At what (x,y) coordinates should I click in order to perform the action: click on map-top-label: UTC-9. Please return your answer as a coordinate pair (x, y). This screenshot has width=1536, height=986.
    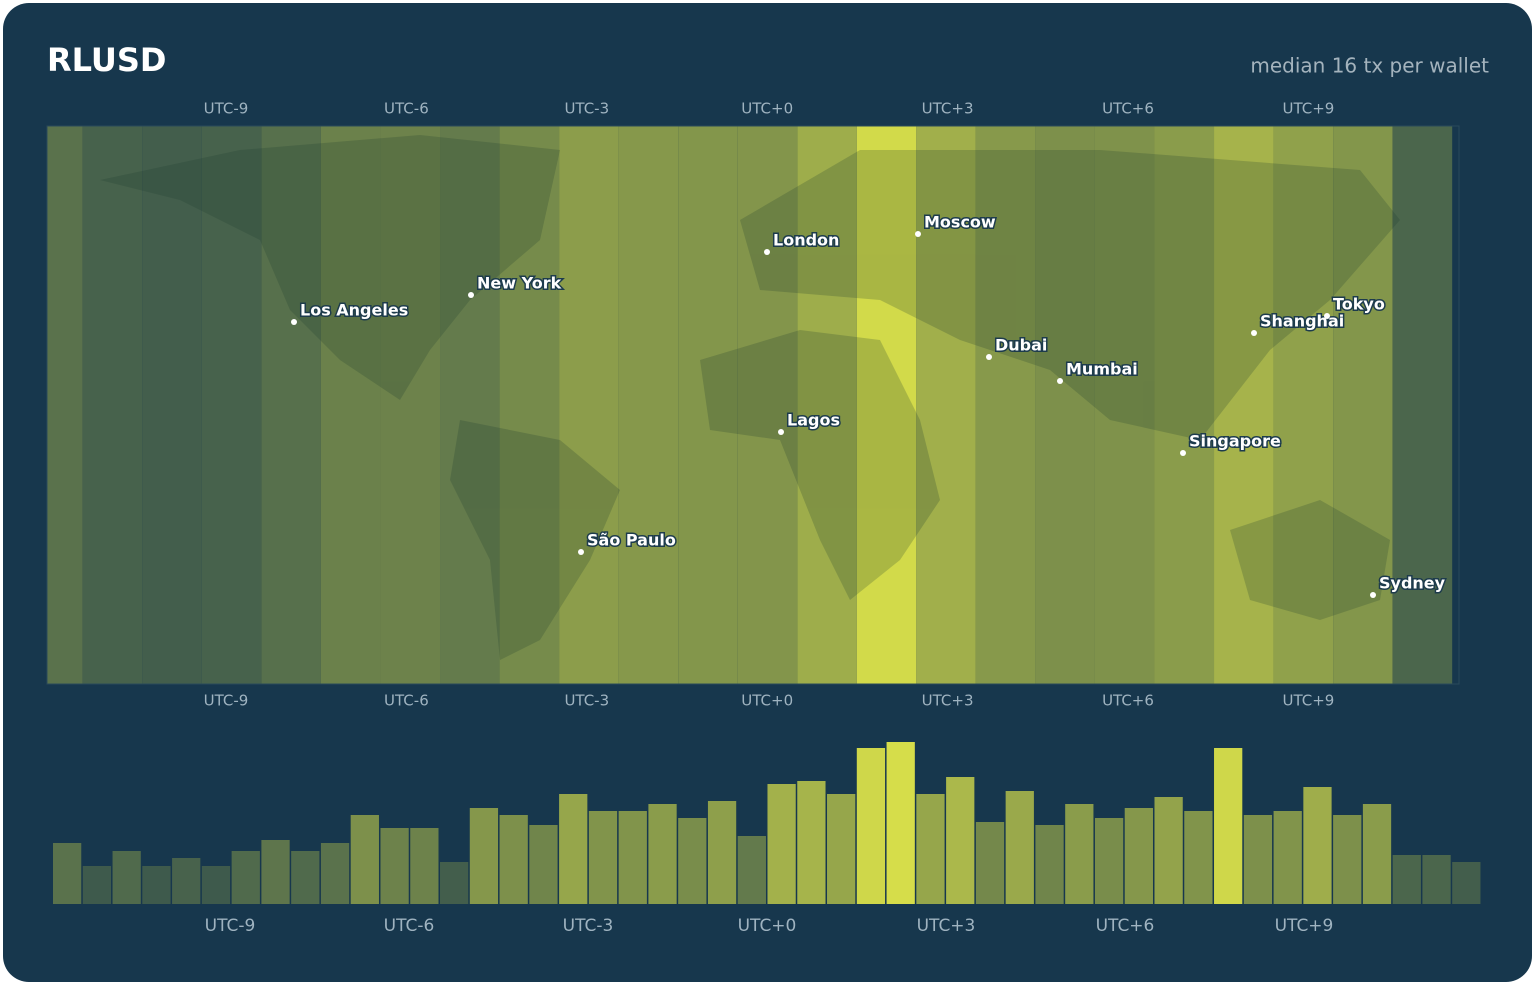
    Looking at the image, I should click on (226, 109).